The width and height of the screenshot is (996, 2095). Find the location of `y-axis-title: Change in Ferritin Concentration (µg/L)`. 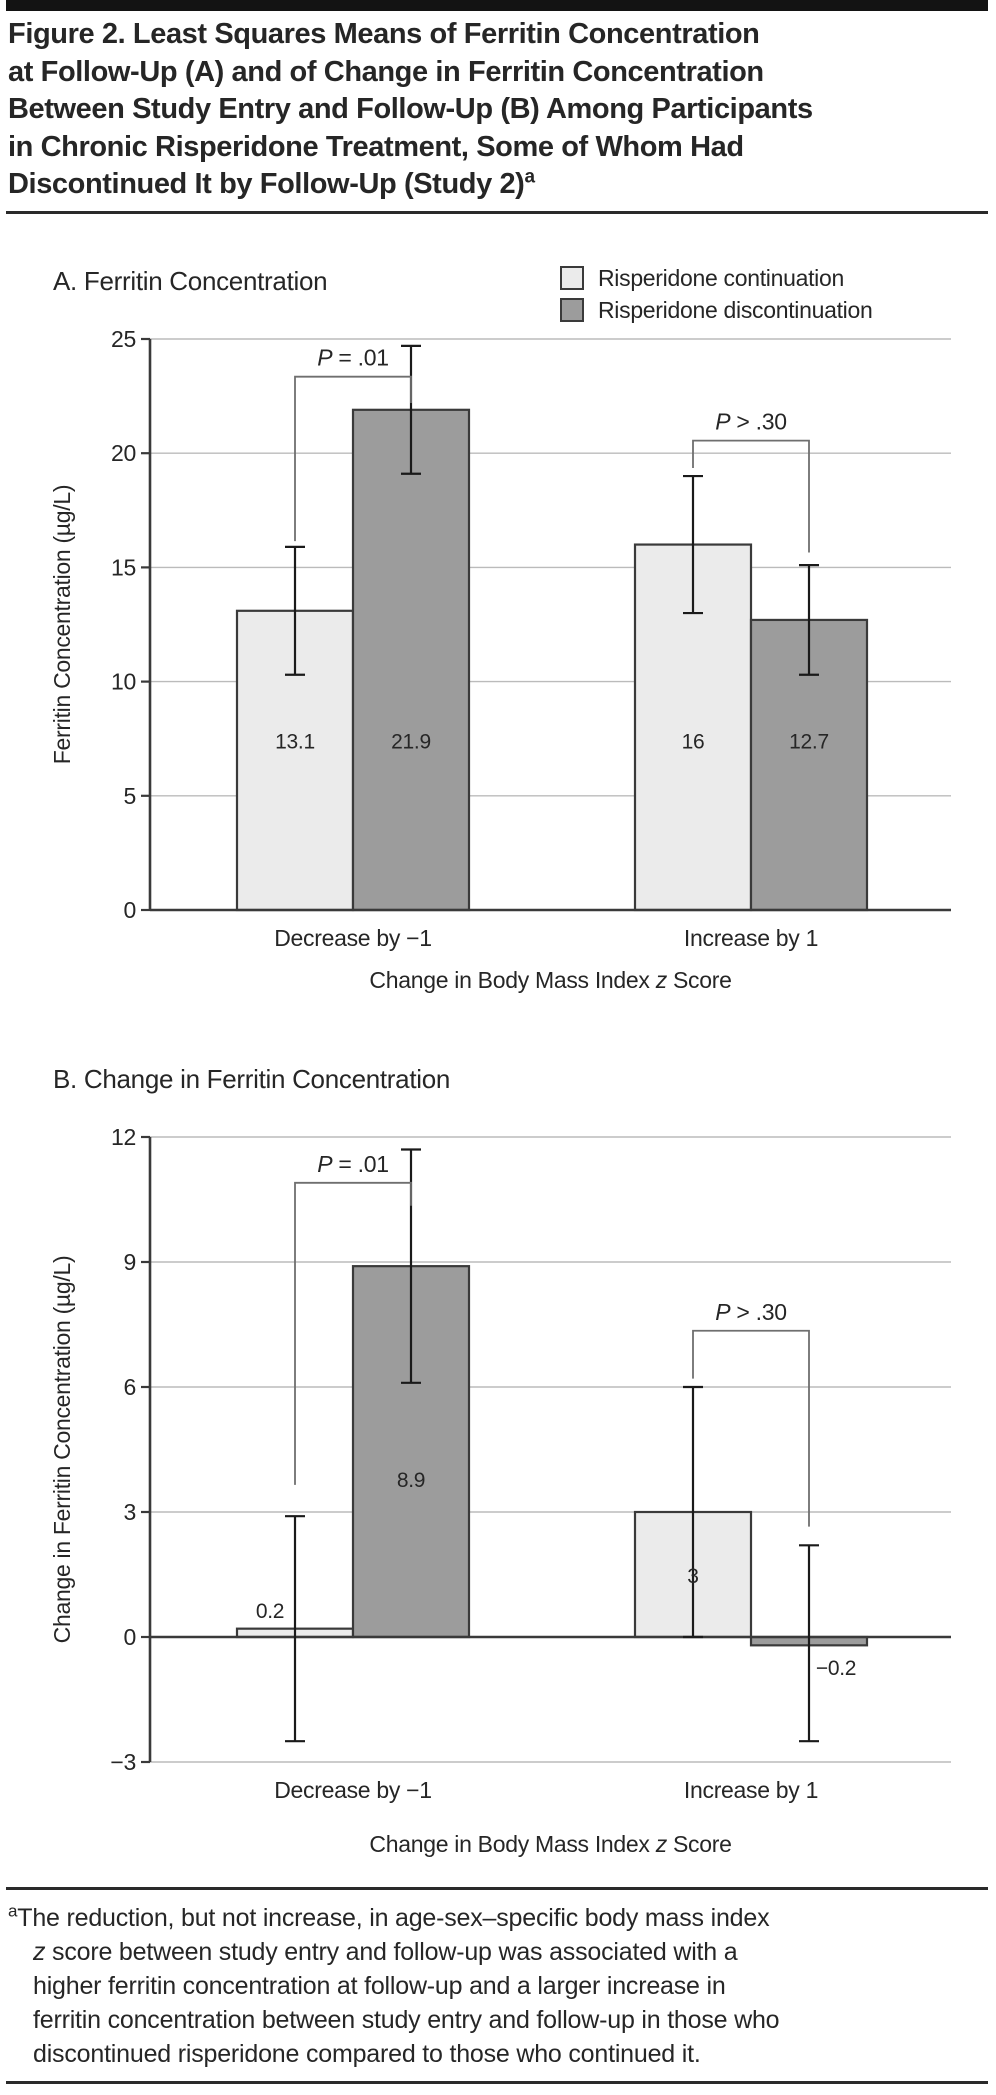

y-axis-title: Change in Ferritin Concentration (µg/L) is located at coordinates (62, 1450).